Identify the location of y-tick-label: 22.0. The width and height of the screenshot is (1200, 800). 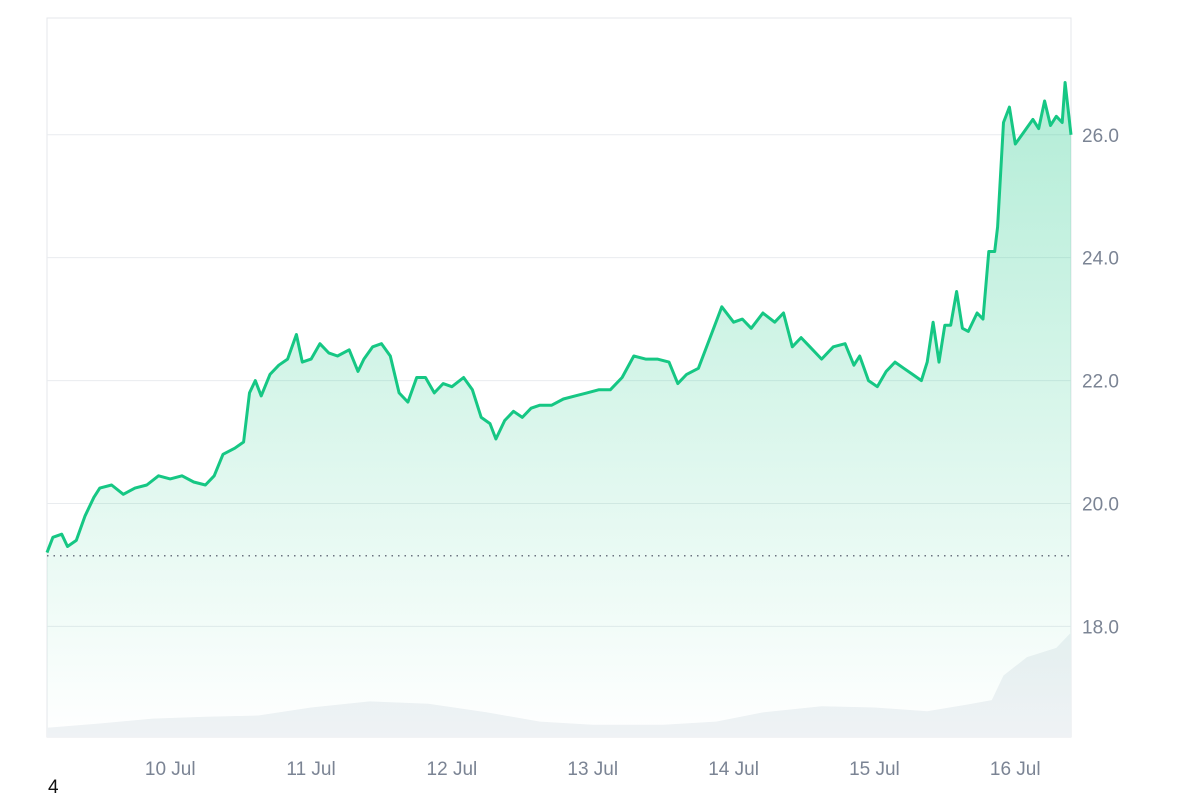
(1100, 382).